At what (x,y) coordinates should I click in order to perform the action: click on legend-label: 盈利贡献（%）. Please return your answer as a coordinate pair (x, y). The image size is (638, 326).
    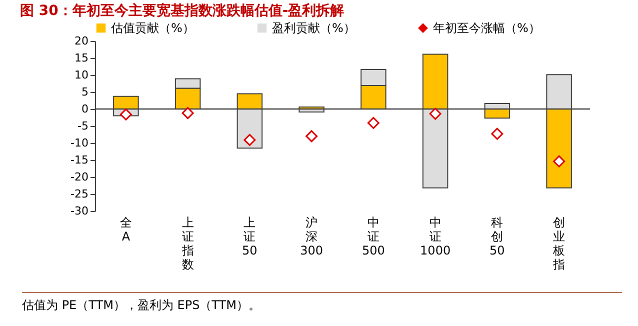
    Looking at the image, I should click on (314, 28).